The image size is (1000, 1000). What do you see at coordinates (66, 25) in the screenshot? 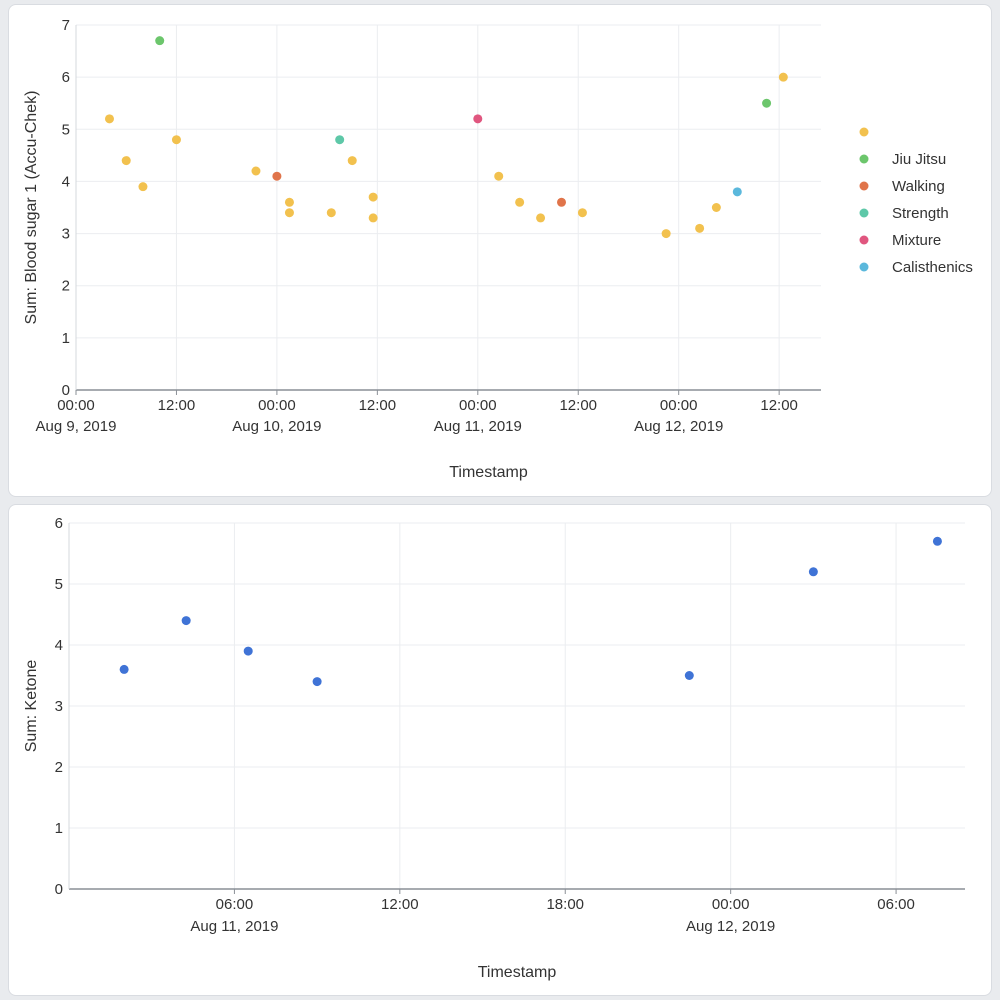
I see `y-tick-label: 7` at bounding box center [66, 25].